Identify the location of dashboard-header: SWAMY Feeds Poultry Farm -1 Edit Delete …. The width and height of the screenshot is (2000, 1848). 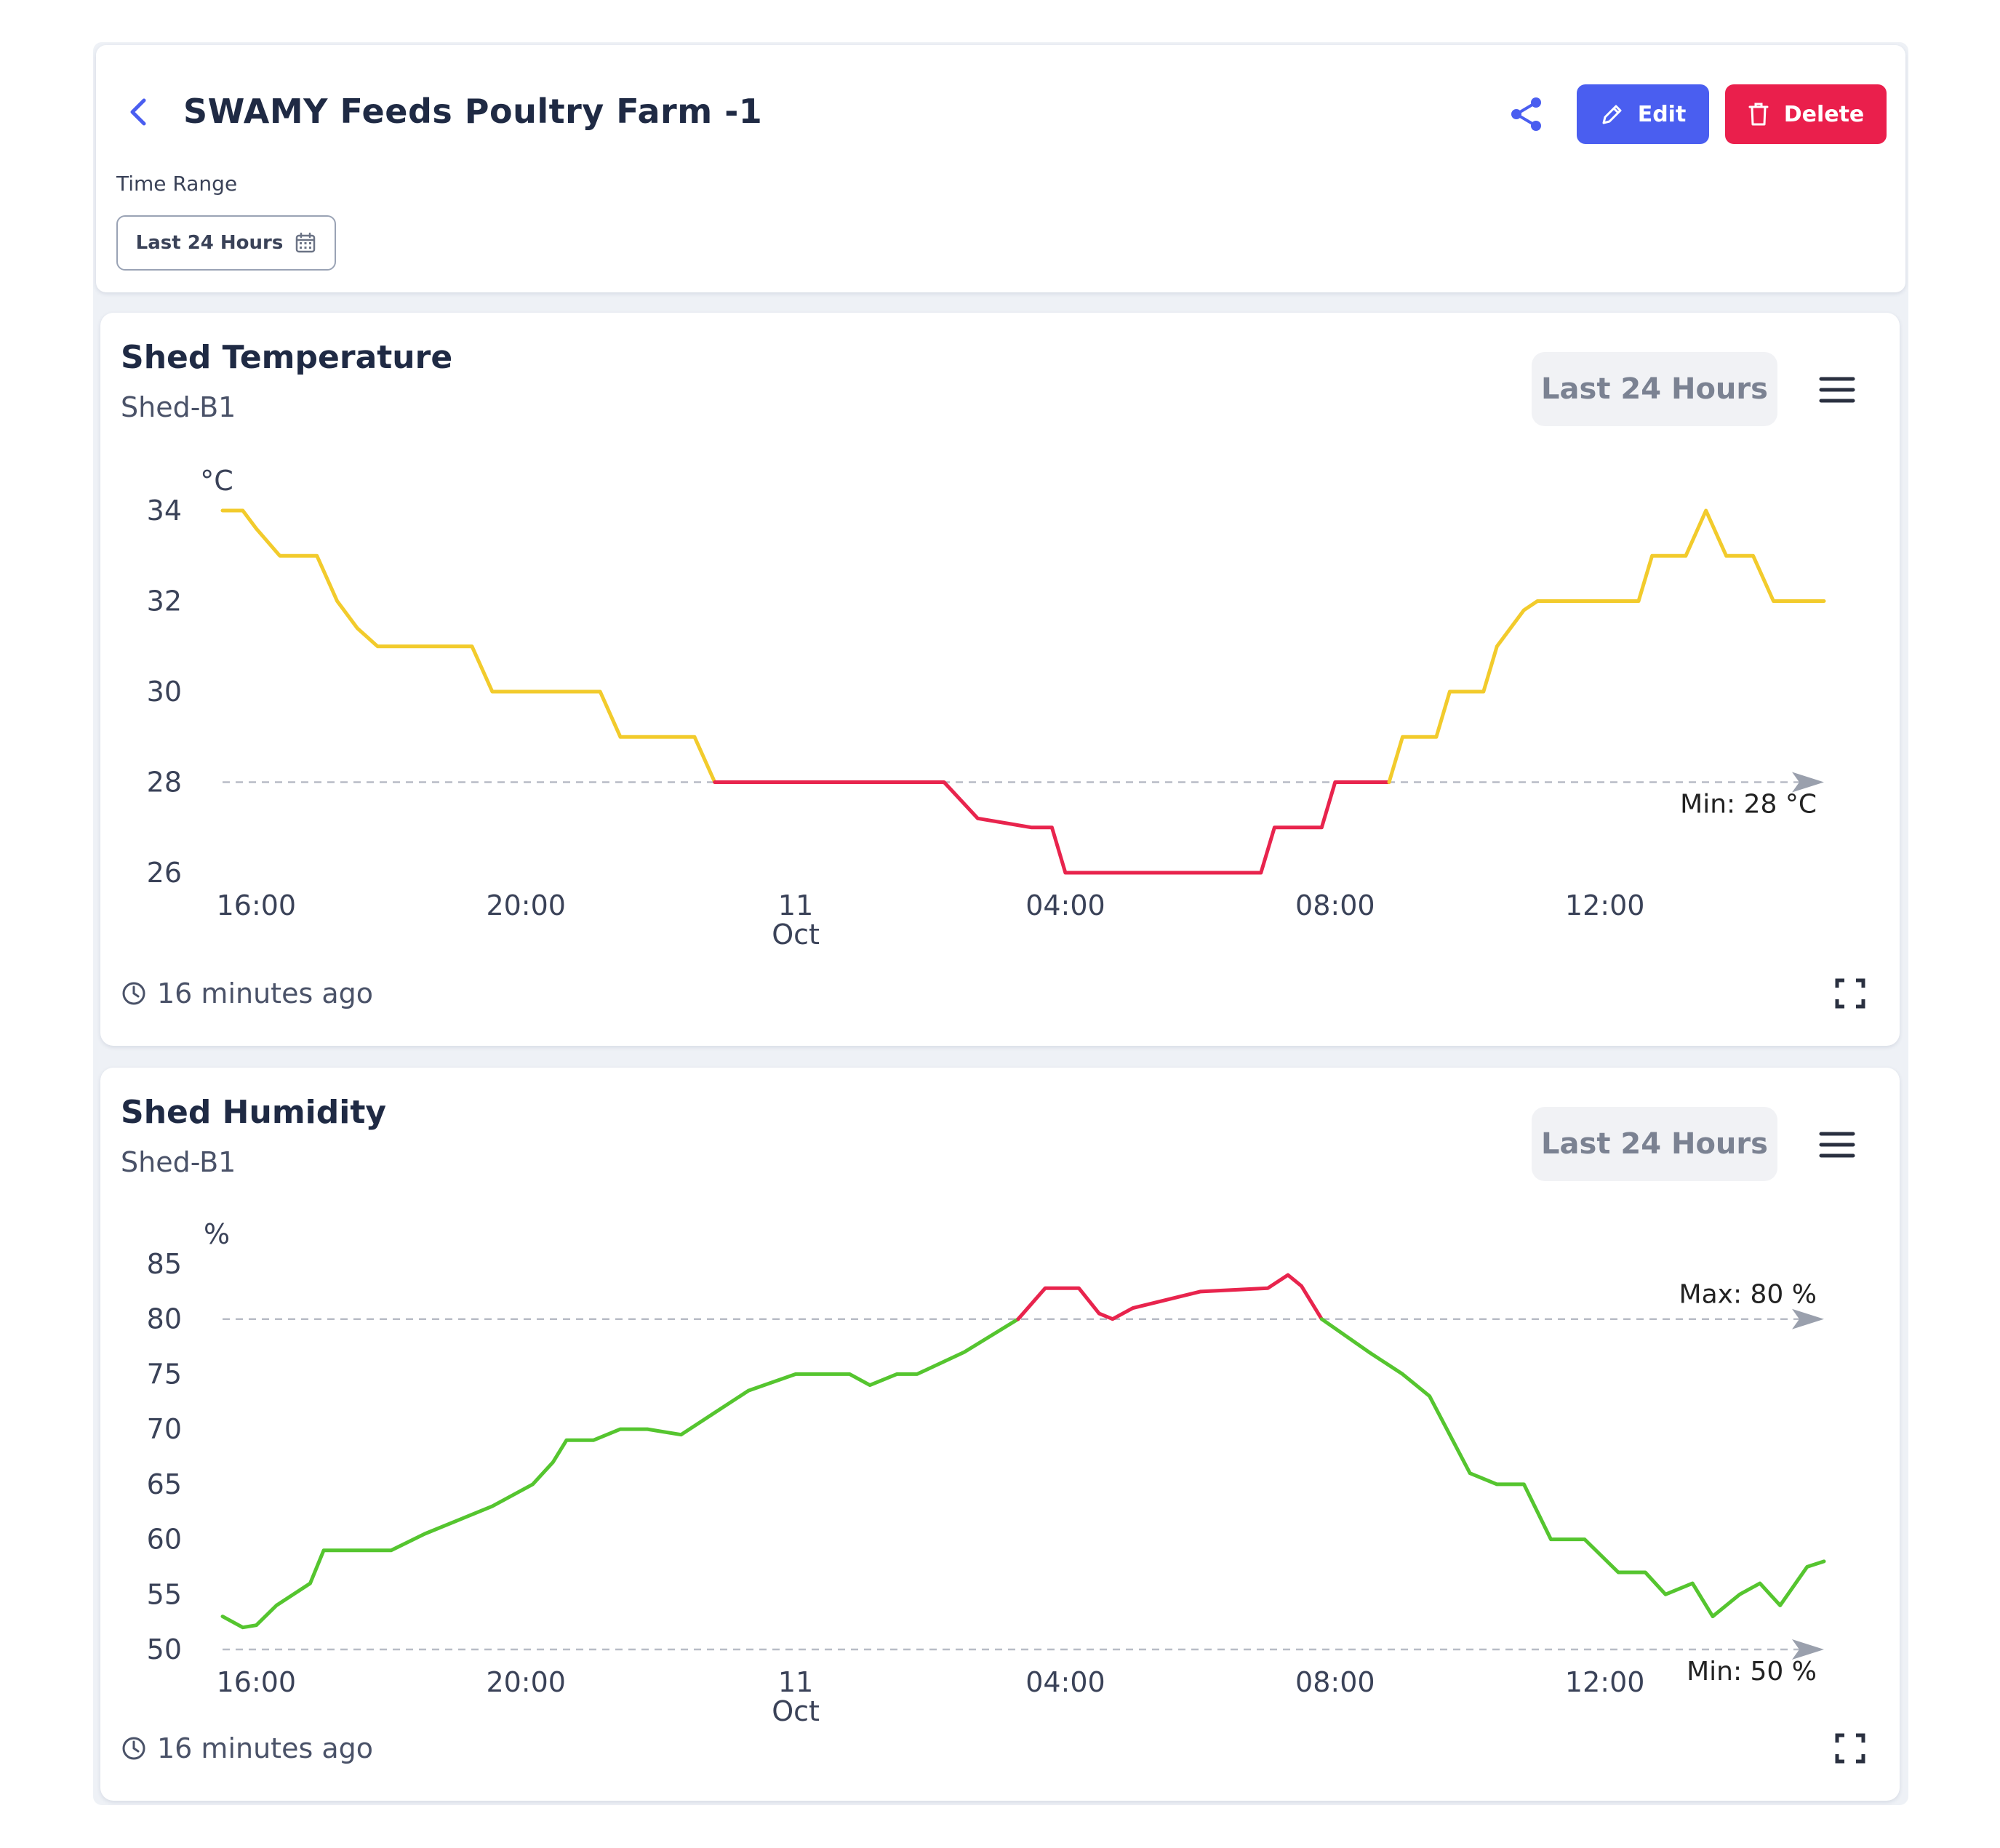
(1000, 168).